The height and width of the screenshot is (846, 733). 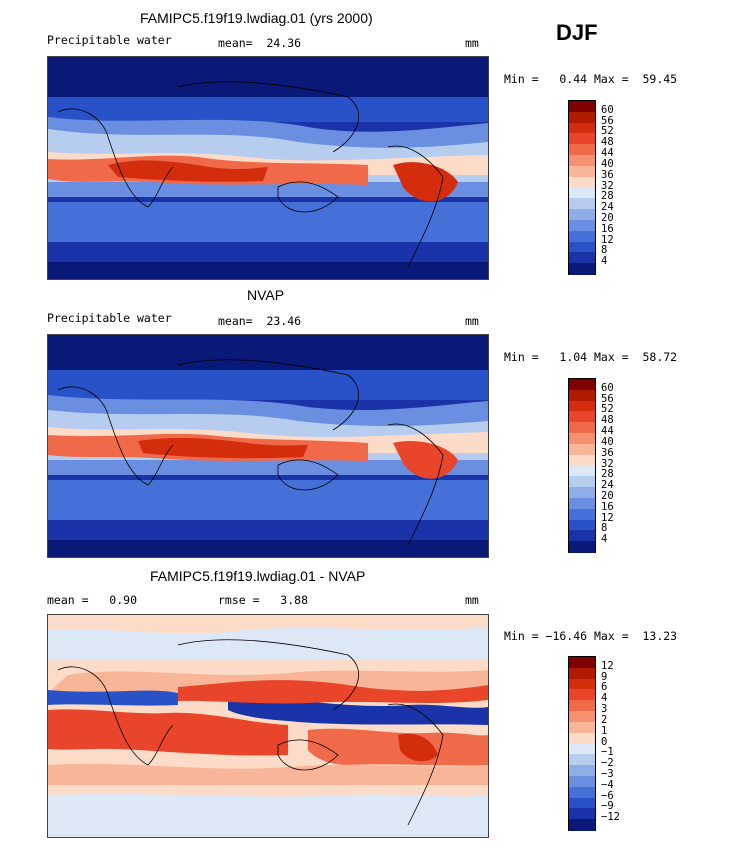 I want to click on panel-3-title: FAMIPC5.f19f19.lwdiag.01 - NVAP, so click(x=258, y=576).